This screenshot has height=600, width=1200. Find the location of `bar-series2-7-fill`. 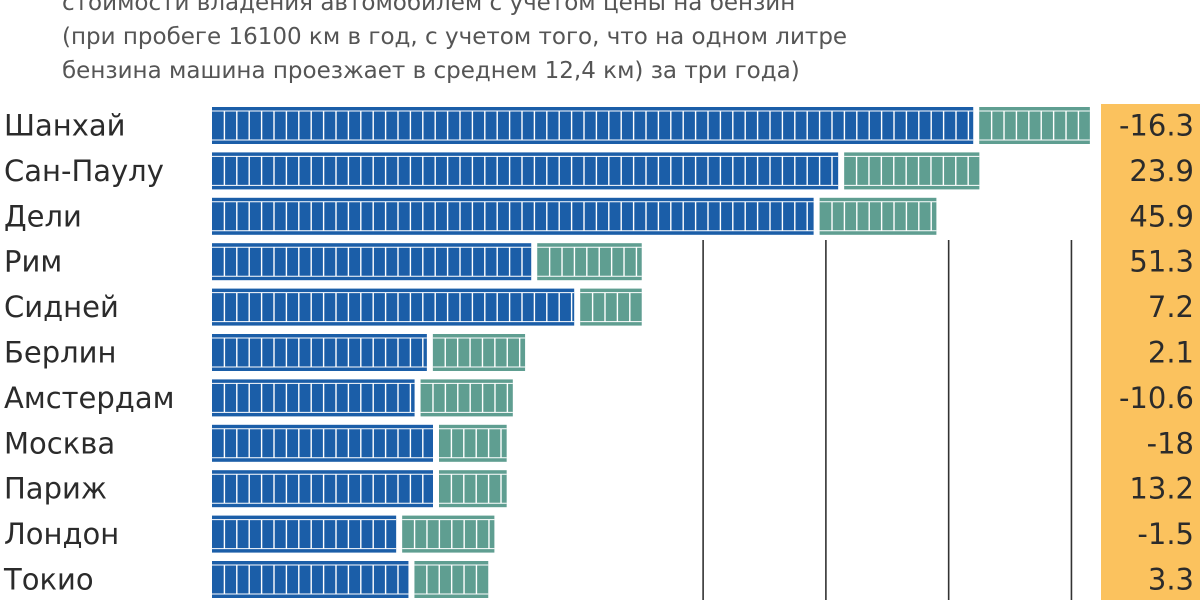

bar-series2-7-fill is located at coordinates (473, 443).